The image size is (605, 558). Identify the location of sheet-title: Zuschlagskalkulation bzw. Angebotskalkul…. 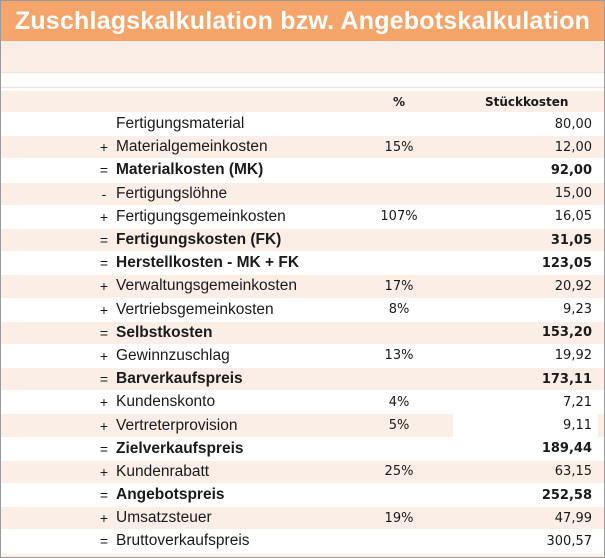
(302, 21).